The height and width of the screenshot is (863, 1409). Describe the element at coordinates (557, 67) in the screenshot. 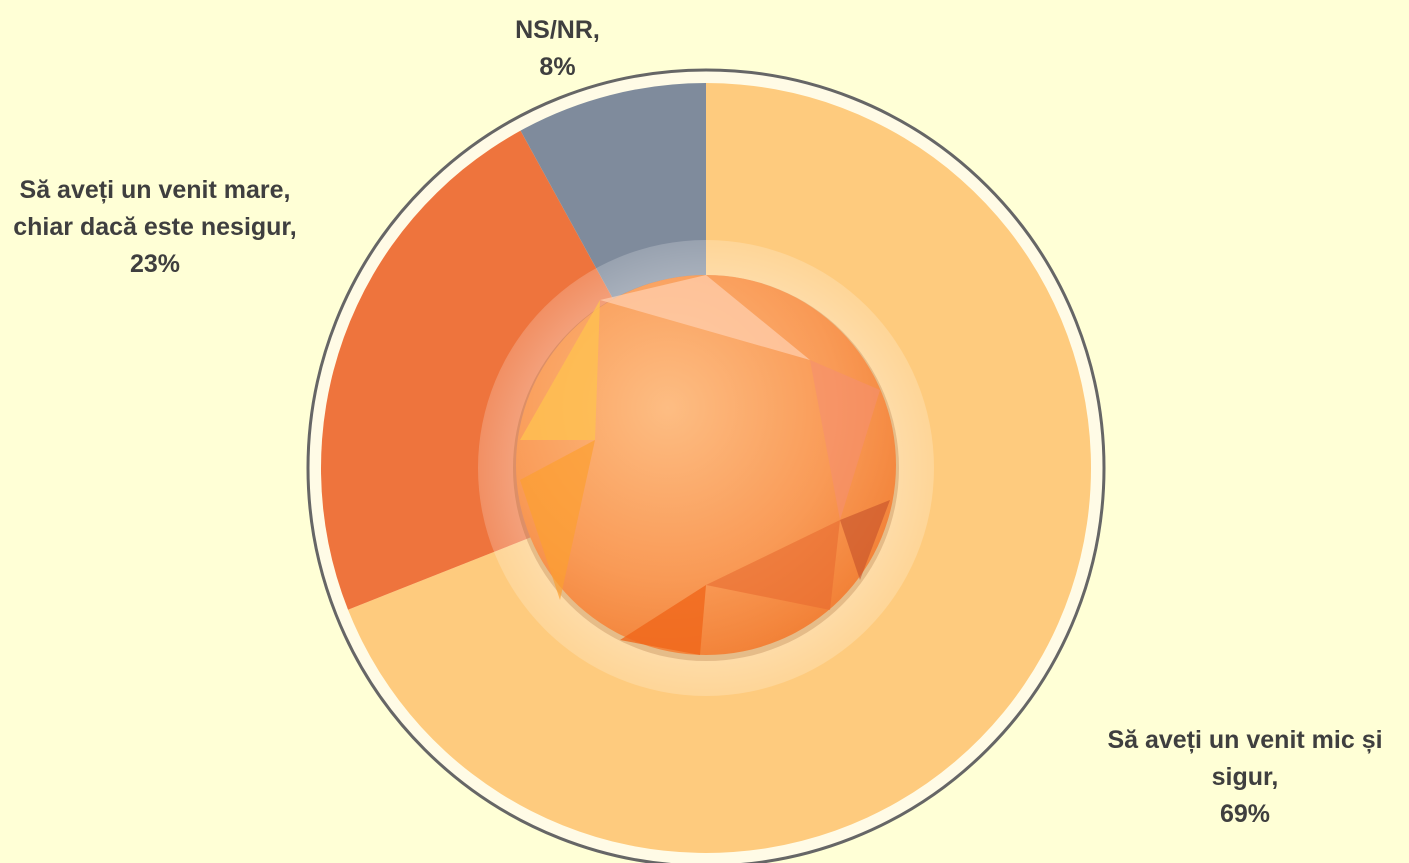

I see `value-label: 8%` at that location.